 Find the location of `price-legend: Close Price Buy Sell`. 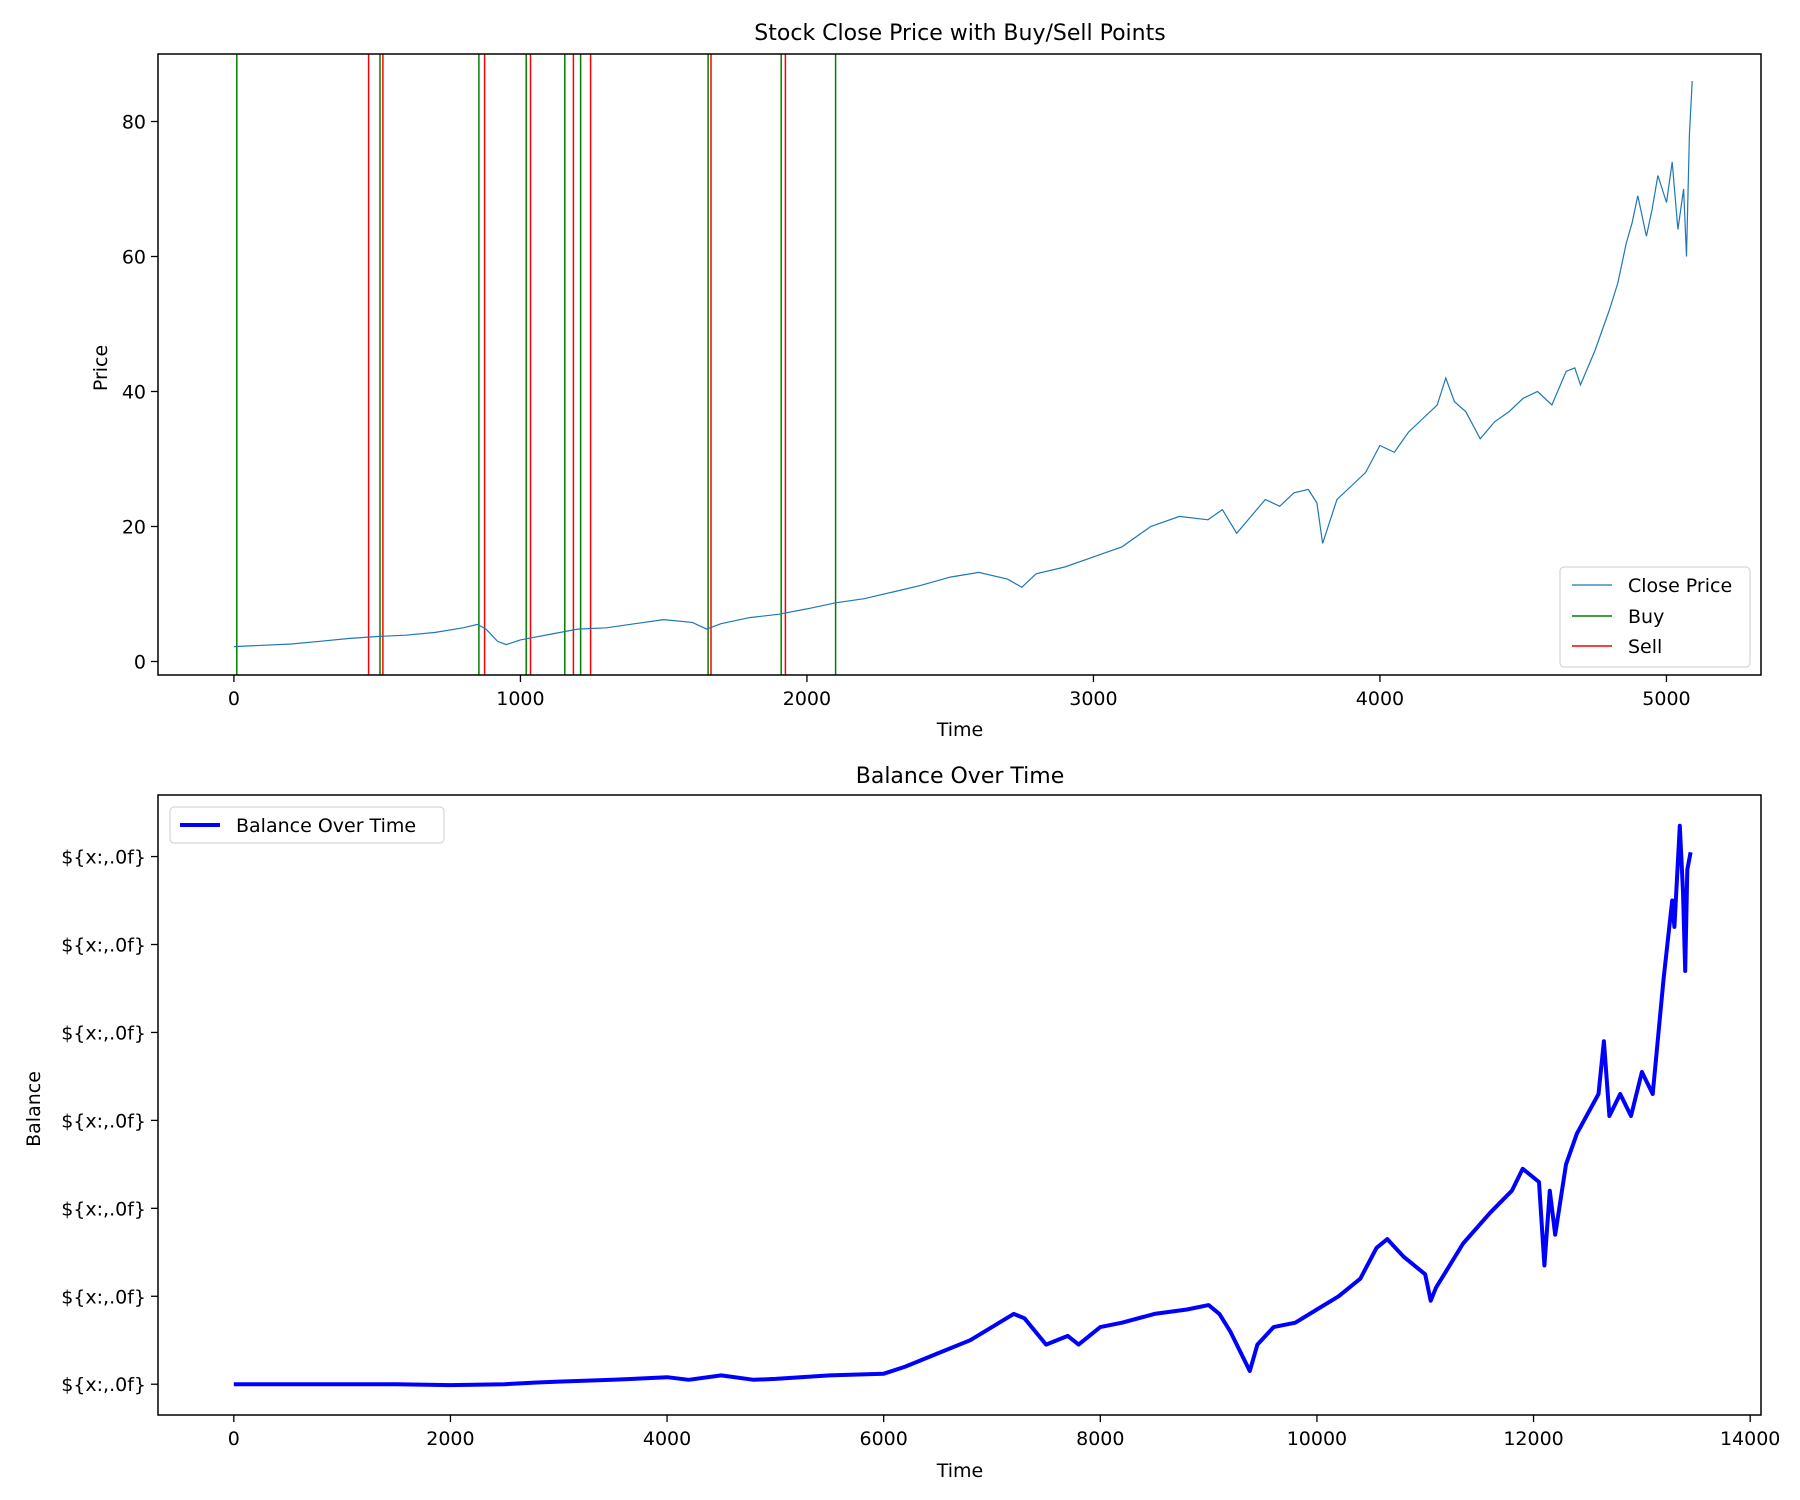

price-legend: Close Price Buy Sell is located at coordinates (1655, 617).